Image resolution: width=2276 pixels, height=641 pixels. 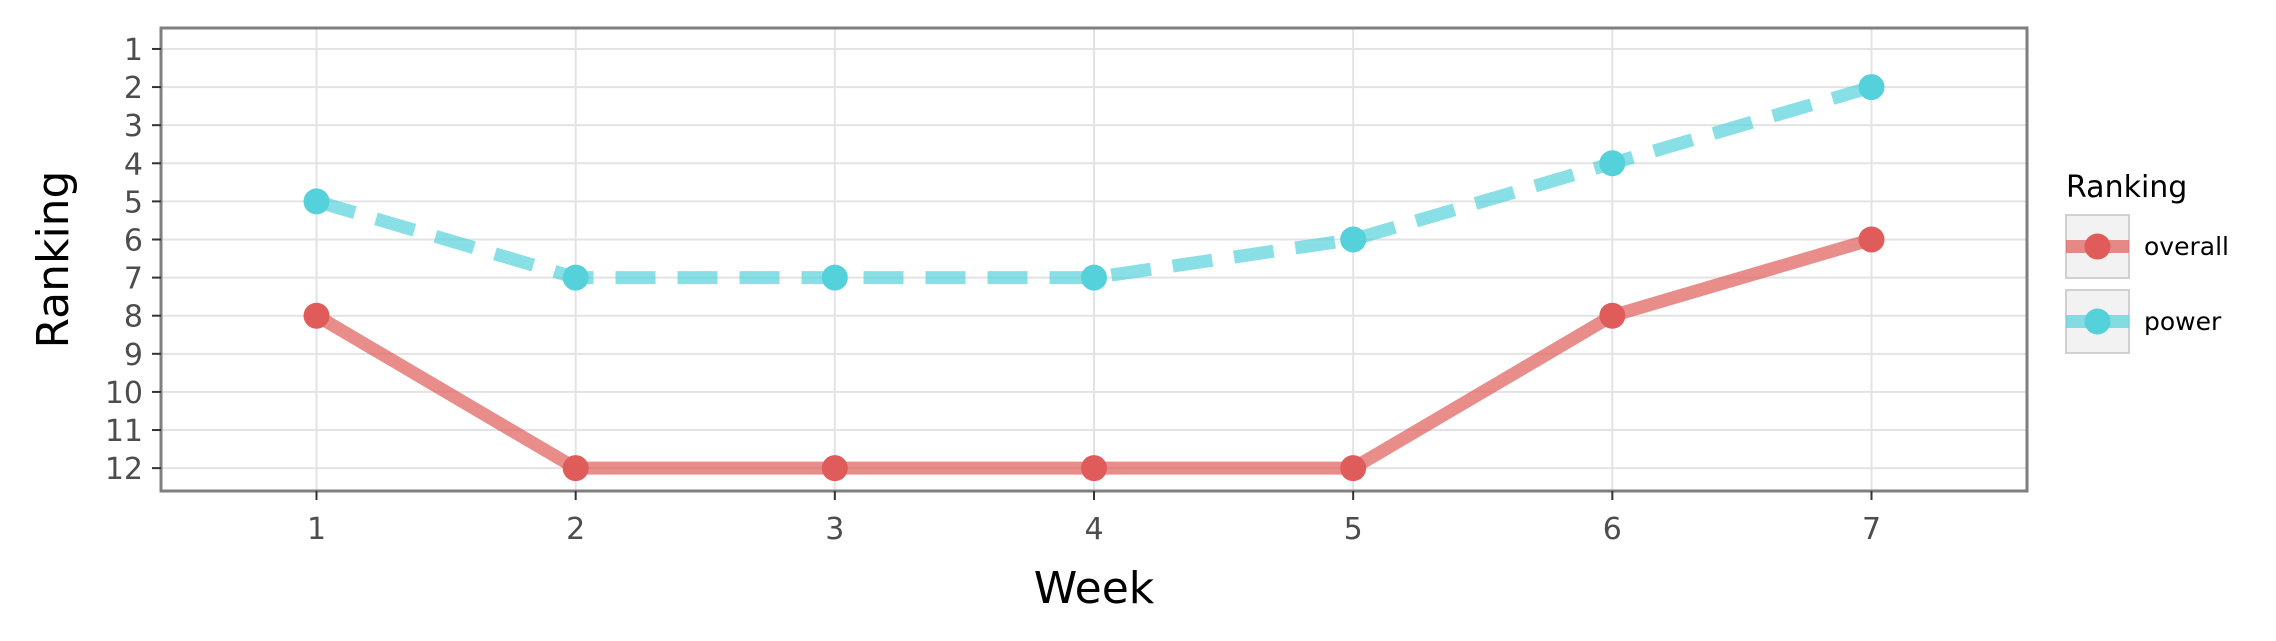 I want to click on x-tick-label: 5, so click(x=1353, y=529).